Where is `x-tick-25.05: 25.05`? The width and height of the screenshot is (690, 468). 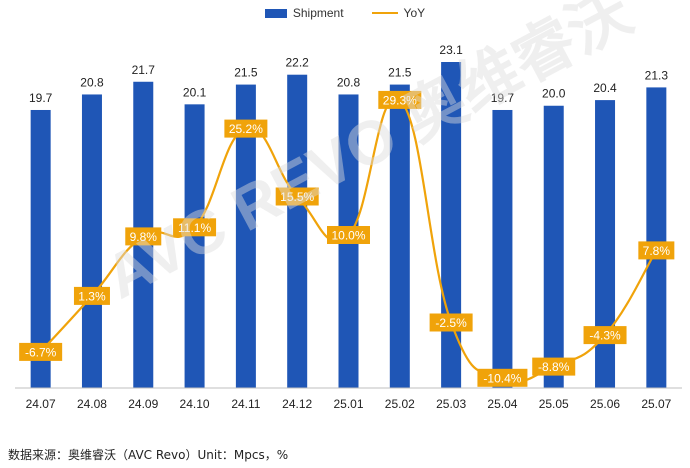
x-tick-25.05: 25.05 is located at coordinates (554, 404).